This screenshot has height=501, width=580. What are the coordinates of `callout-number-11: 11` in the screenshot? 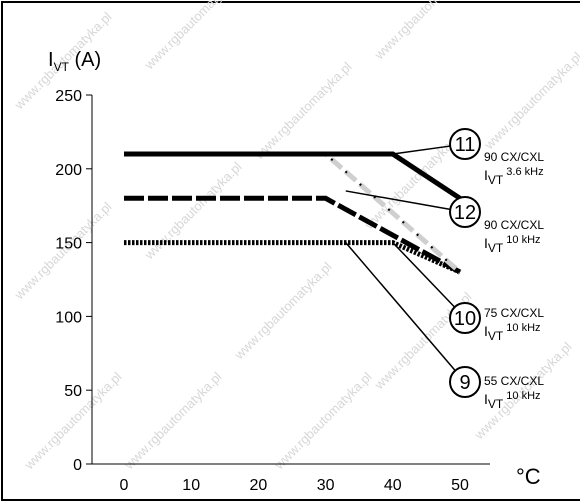 It's located at (465, 145).